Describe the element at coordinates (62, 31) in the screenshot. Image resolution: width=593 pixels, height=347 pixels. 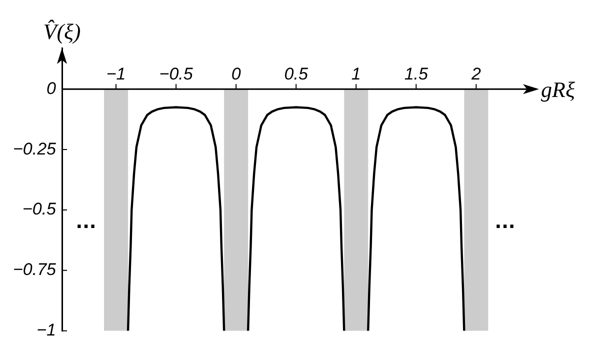
I see `y-axis-title: V̂(ξ)` at that location.